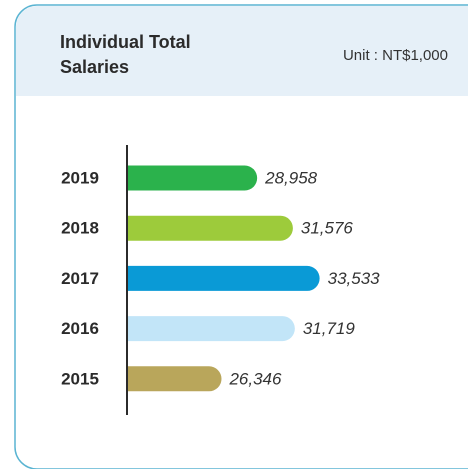 This screenshot has width=468, height=469. Describe the element at coordinates (80, 228) in the screenshot. I see `y-tick-label: 2018` at that location.